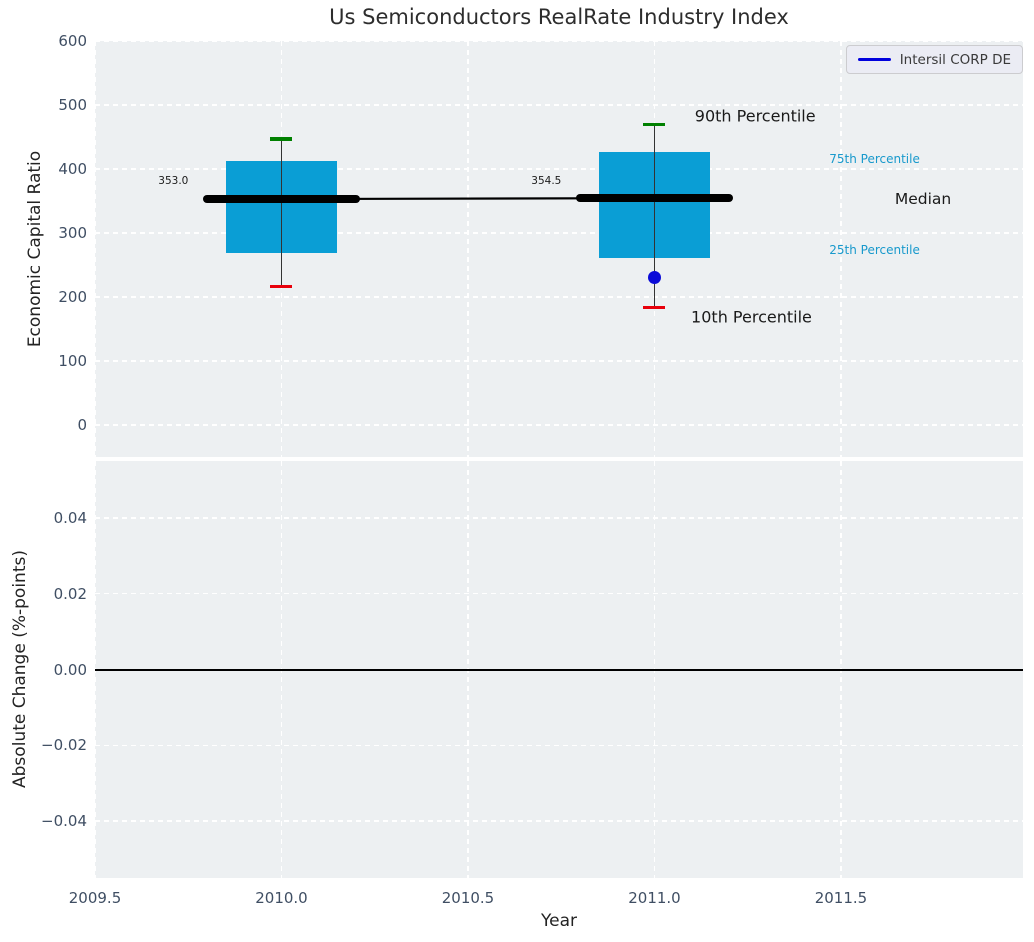 This screenshot has width=1034, height=942. Describe the element at coordinates (95, 898) in the screenshot. I see `x-tick-label: 2009.5` at that location.